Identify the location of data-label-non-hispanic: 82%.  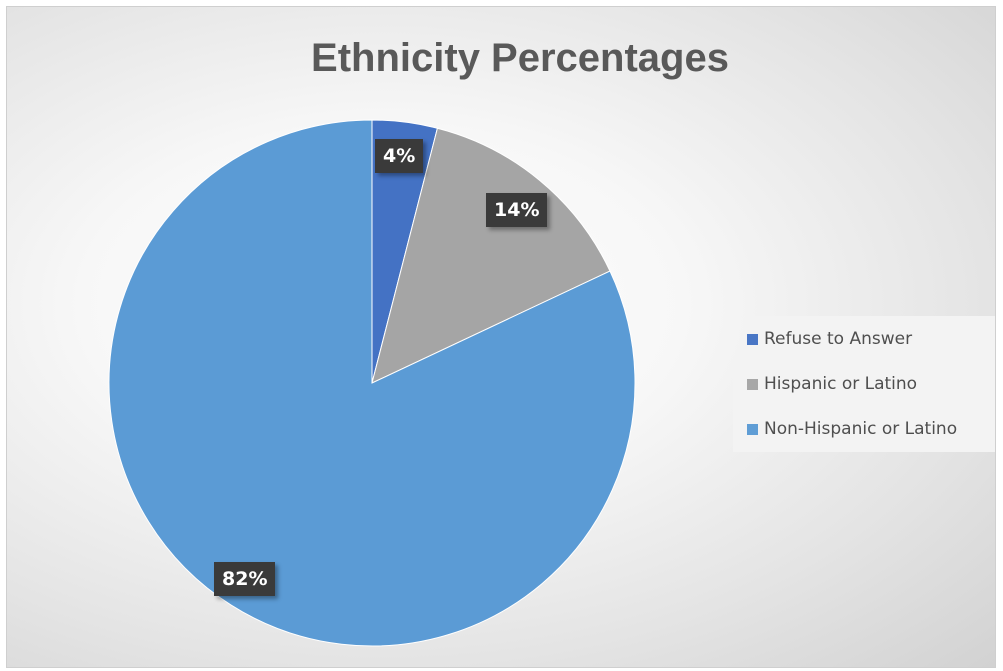
(245, 579).